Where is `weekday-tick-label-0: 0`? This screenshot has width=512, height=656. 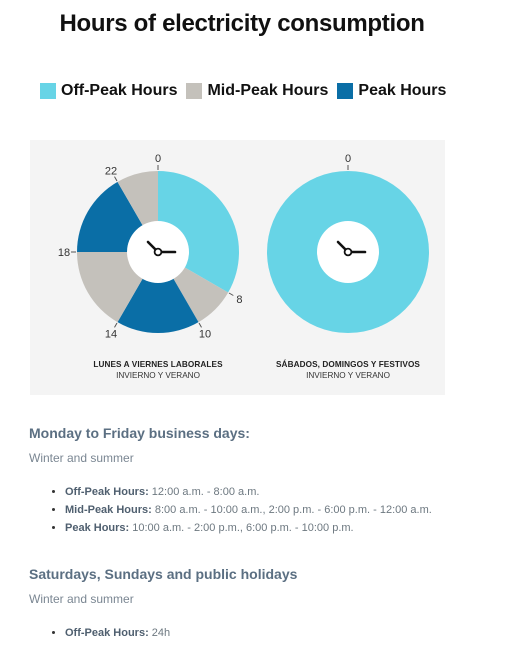 weekday-tick-label-0: 0 is located at coordinates (158, 159).